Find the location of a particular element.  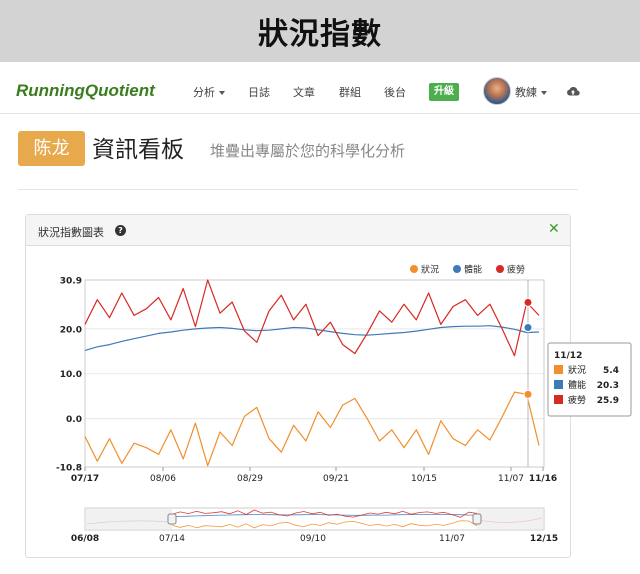

legend-label: 疲勞 is located at coordinates (516, 270).